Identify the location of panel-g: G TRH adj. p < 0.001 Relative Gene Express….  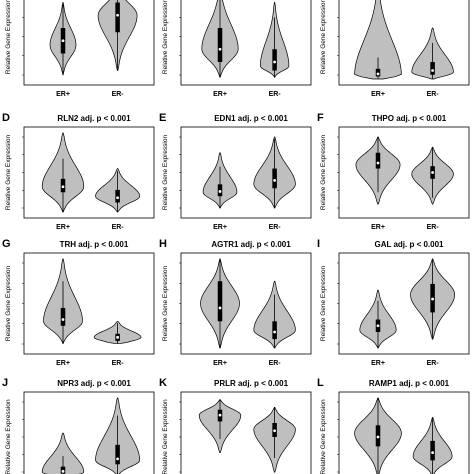
(78, 302).